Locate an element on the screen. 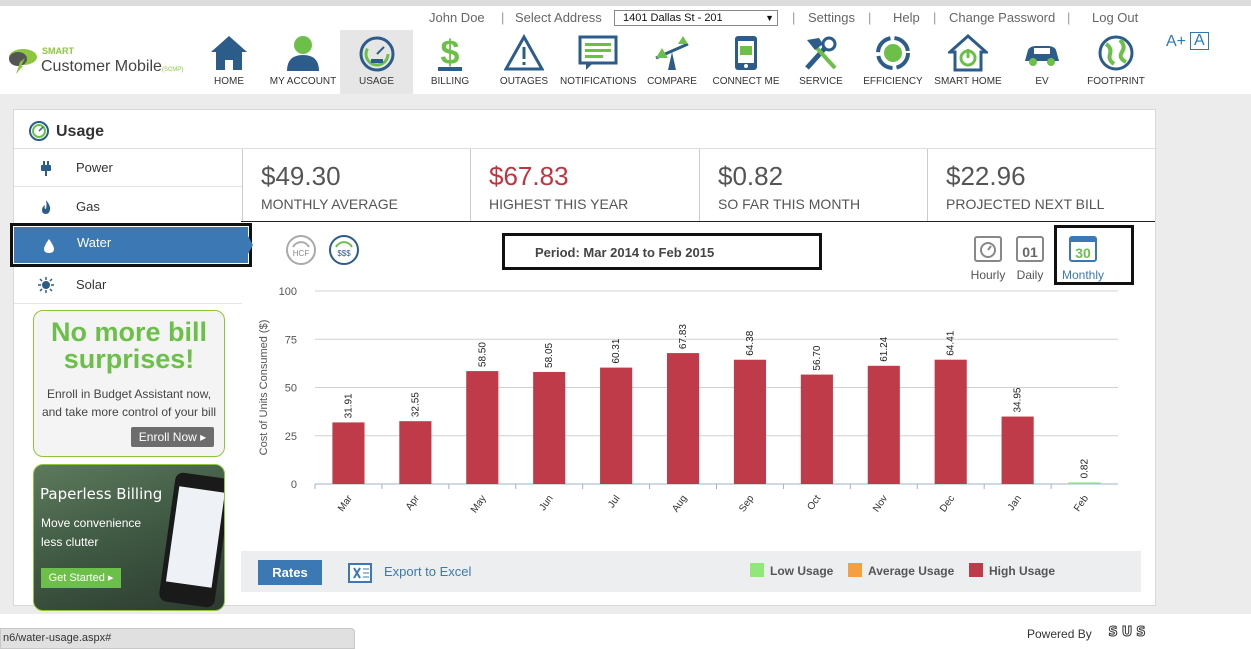 The image size is (1251, 649). nav-footprint: FOOTPRINT is located at coordinates (1116, 62).